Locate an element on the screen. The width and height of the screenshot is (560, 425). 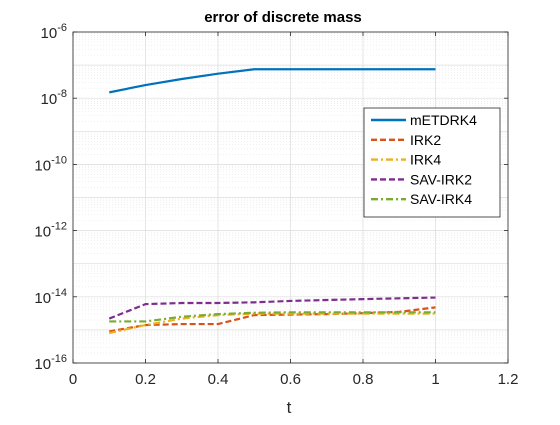
x-tick-label: 0.2 is located at coordinates (145, 379).